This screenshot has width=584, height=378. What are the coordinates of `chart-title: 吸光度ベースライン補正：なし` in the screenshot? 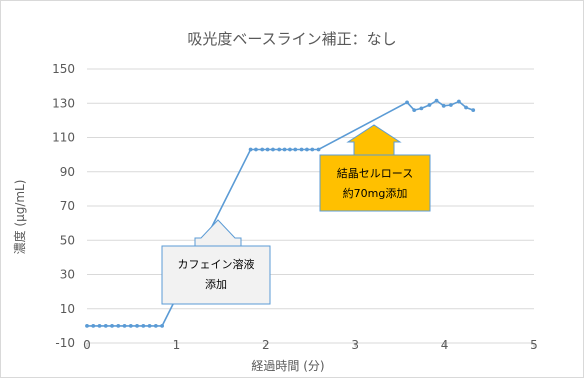 It's located at (291, 39).